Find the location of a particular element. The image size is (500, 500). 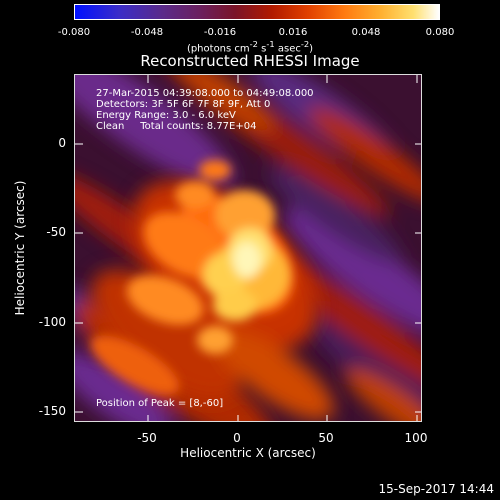

y-tick-label: 0 is located at coordinates (62, 143).